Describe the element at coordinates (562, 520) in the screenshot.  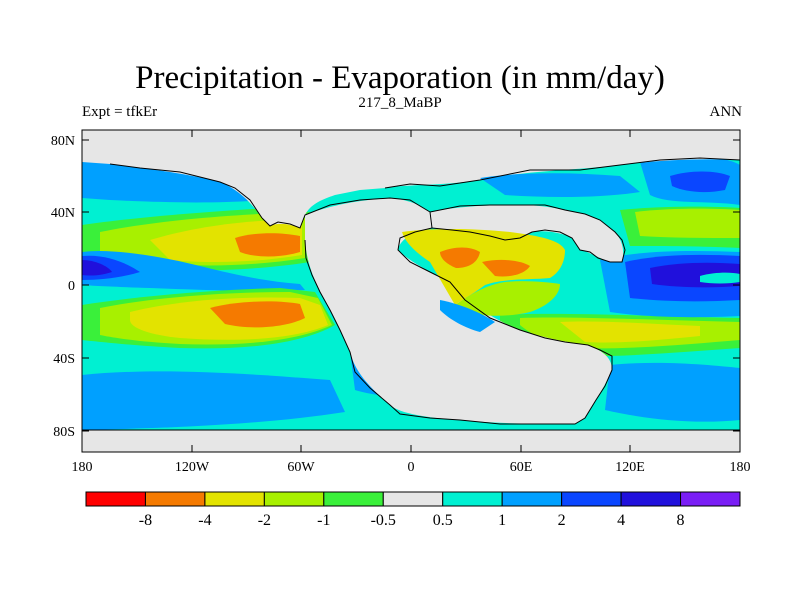
I see `colorbar-label: 2` at that location.